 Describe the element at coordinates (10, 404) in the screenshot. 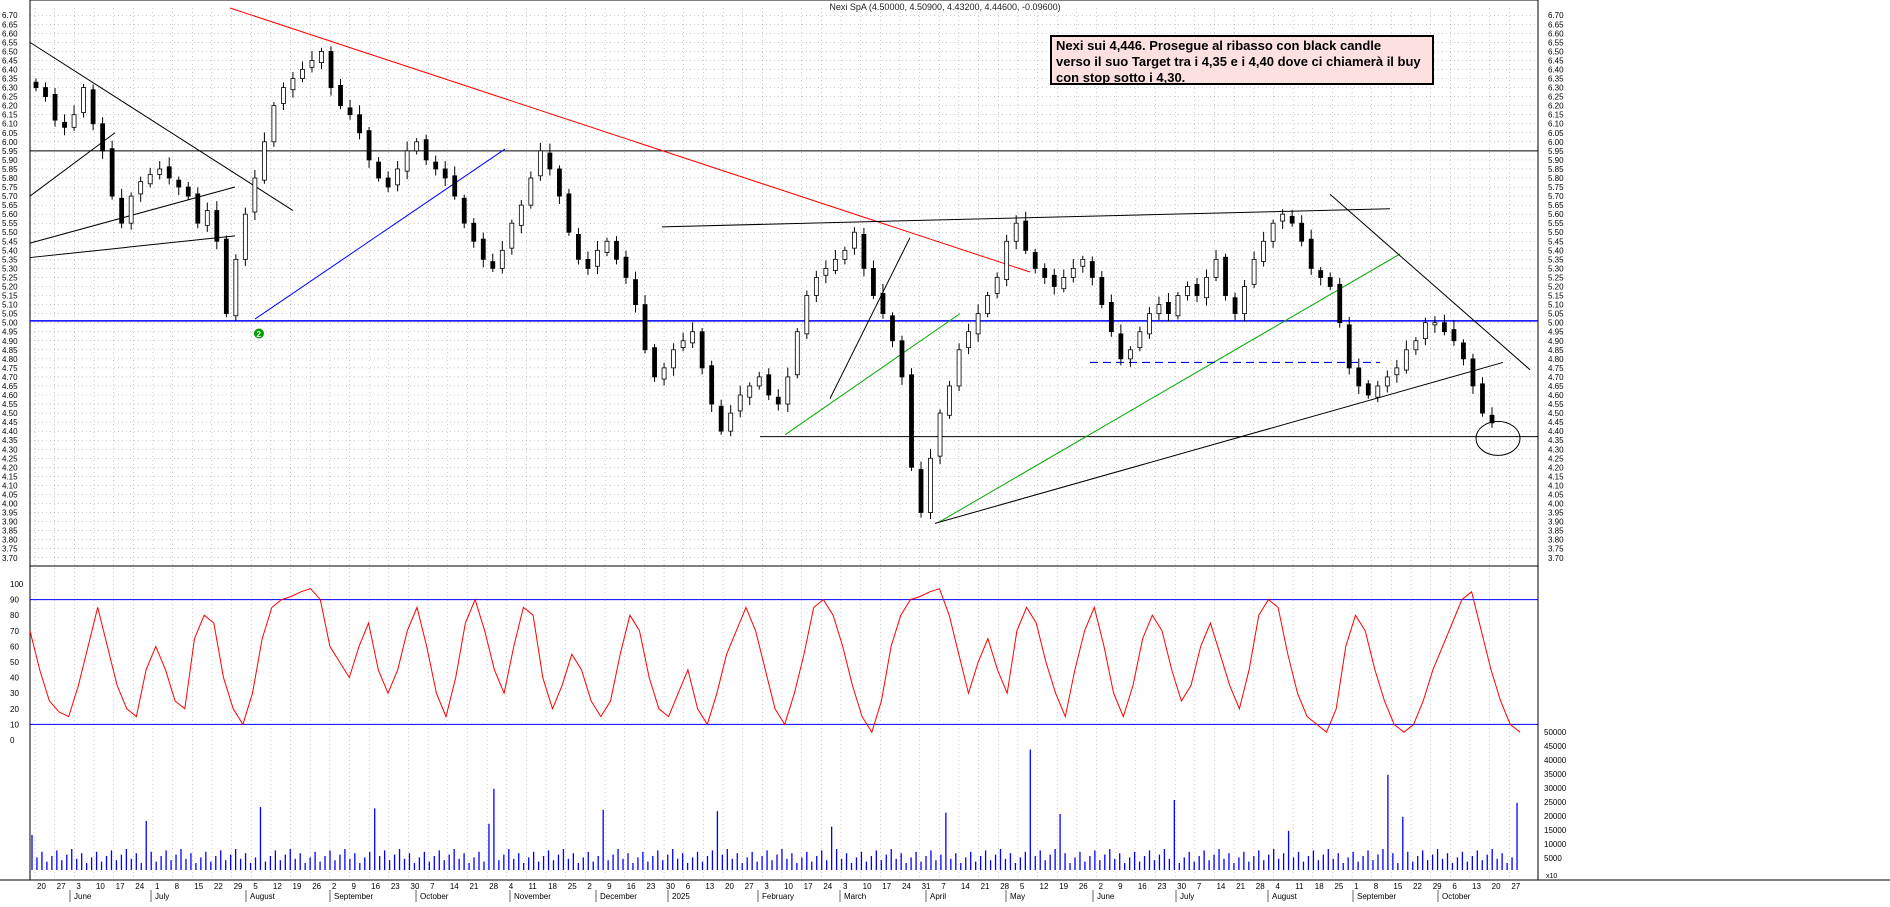

I see `y-tick-label-left: 4.55` at that location.